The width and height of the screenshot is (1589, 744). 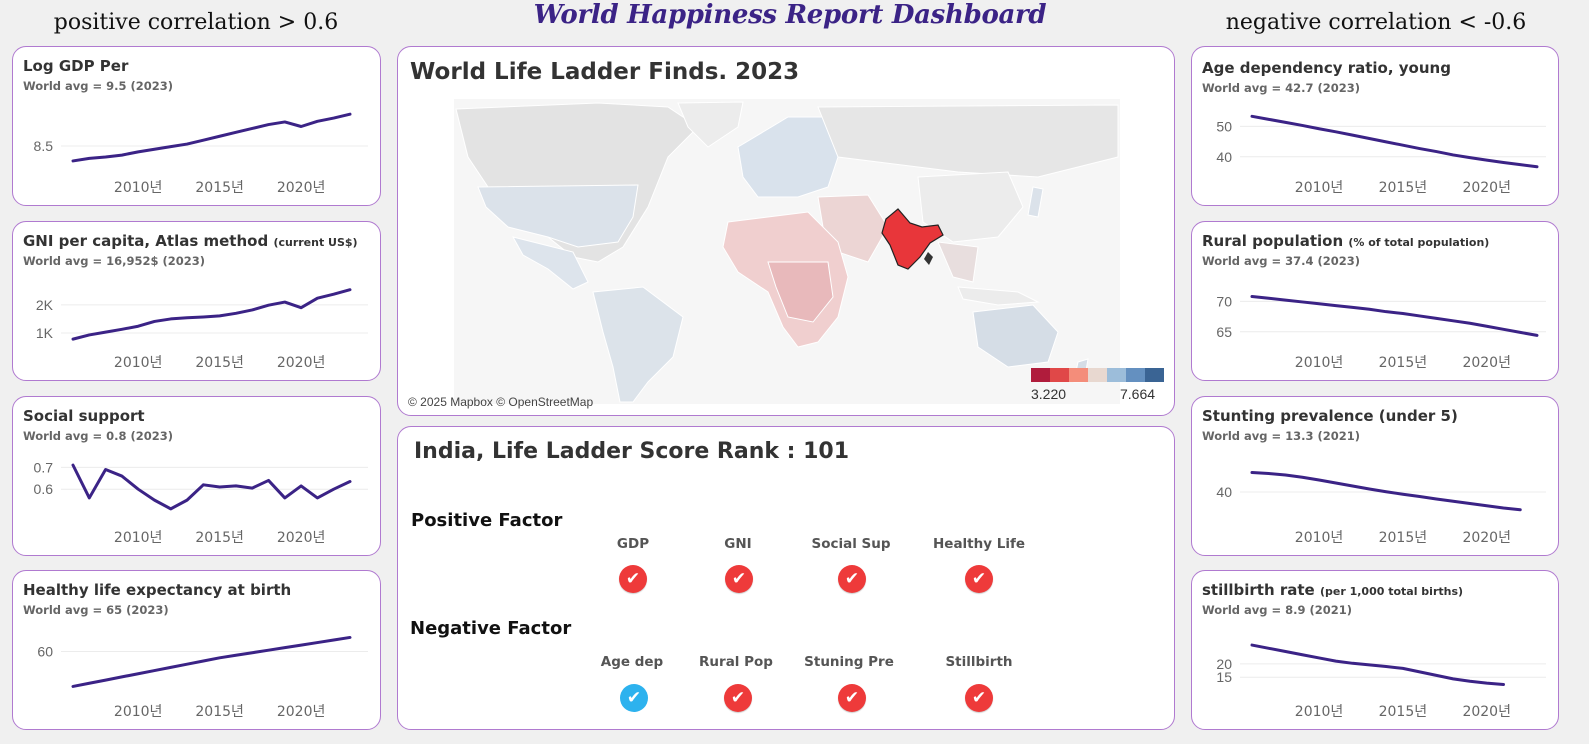 I want to click on japan-region, so click(x=1035, y=202).